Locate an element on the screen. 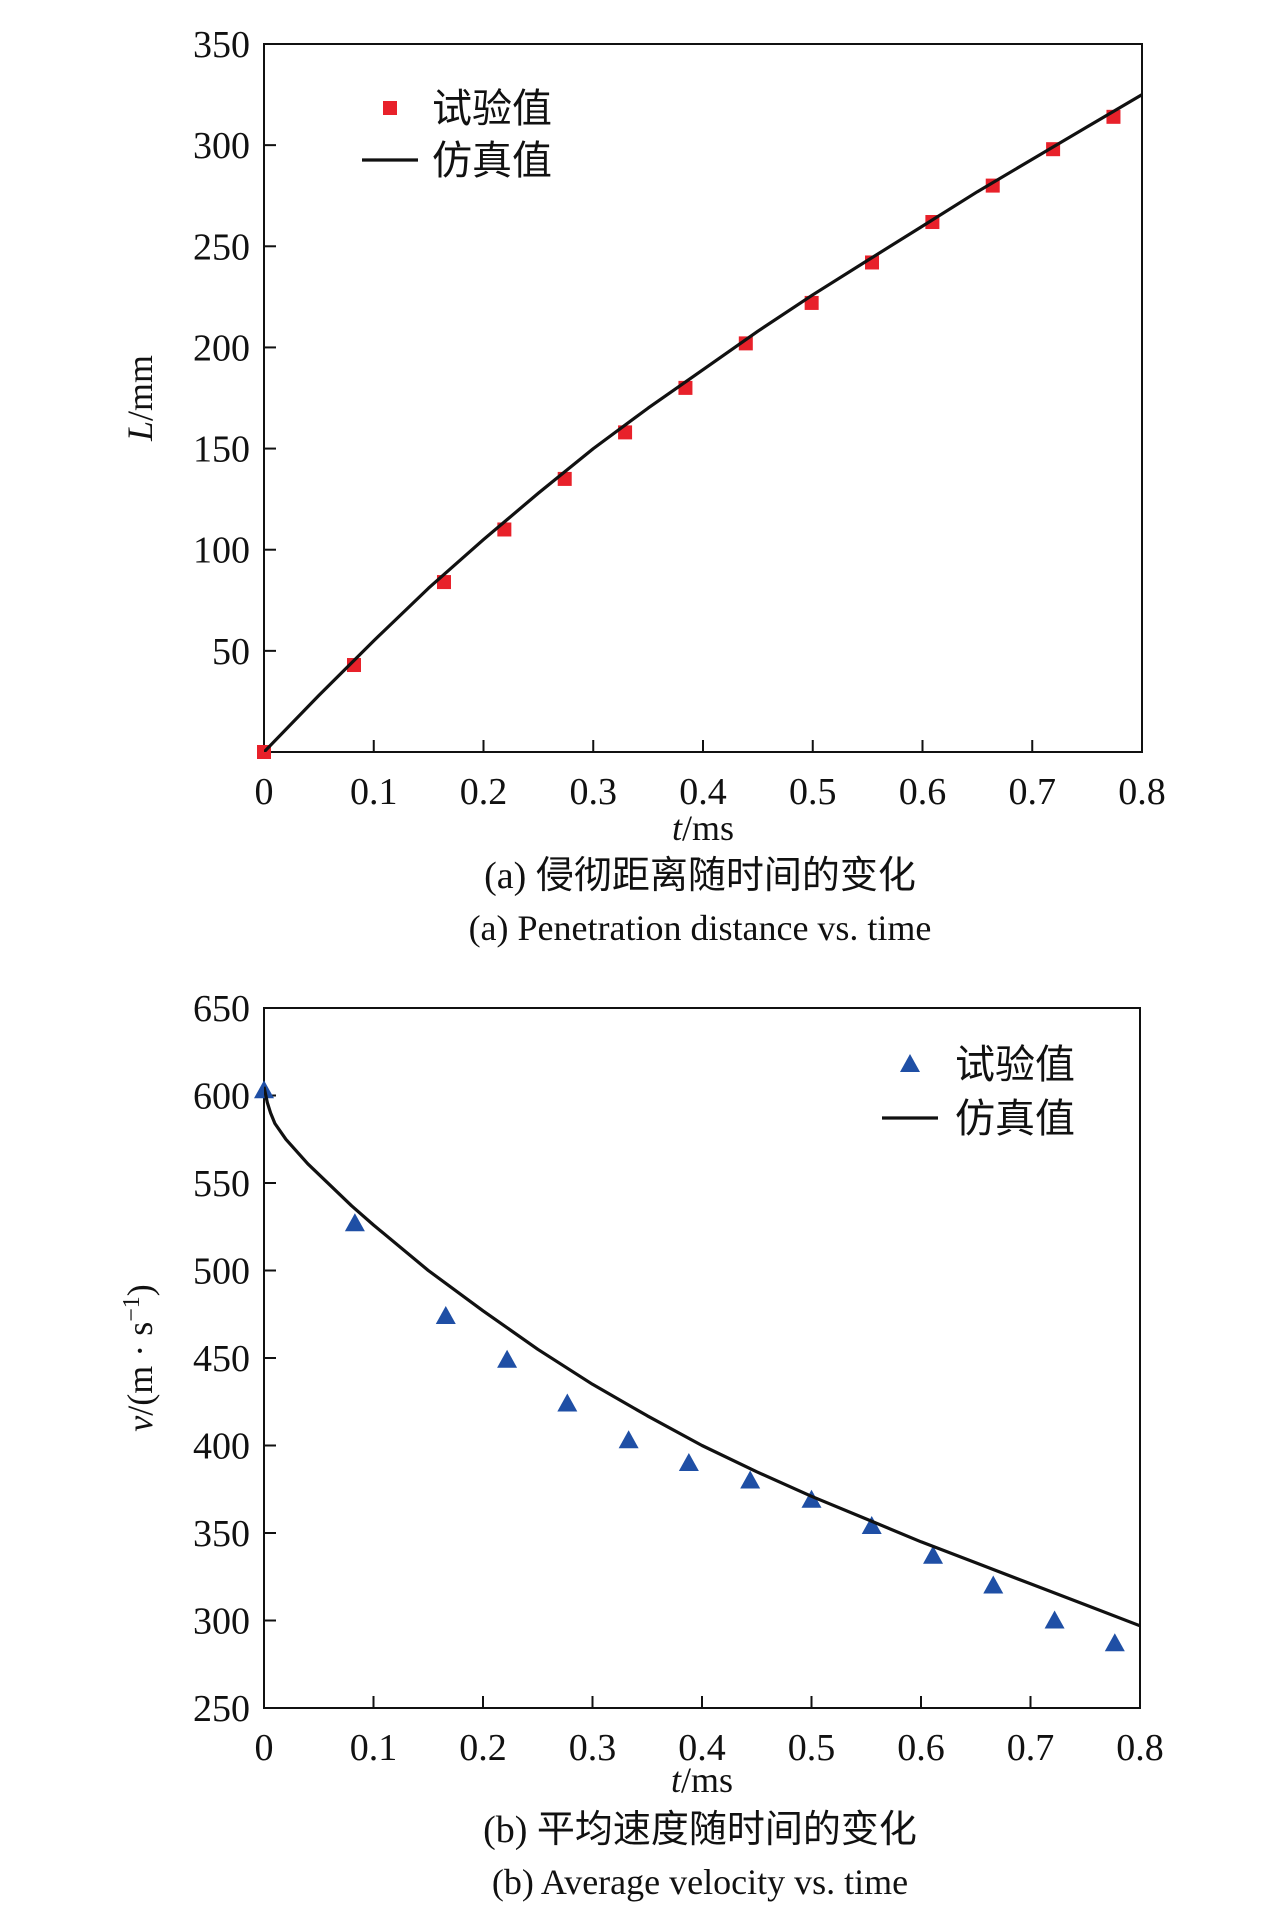  y-tick-label: 150 is located at coordinates (221, 450).